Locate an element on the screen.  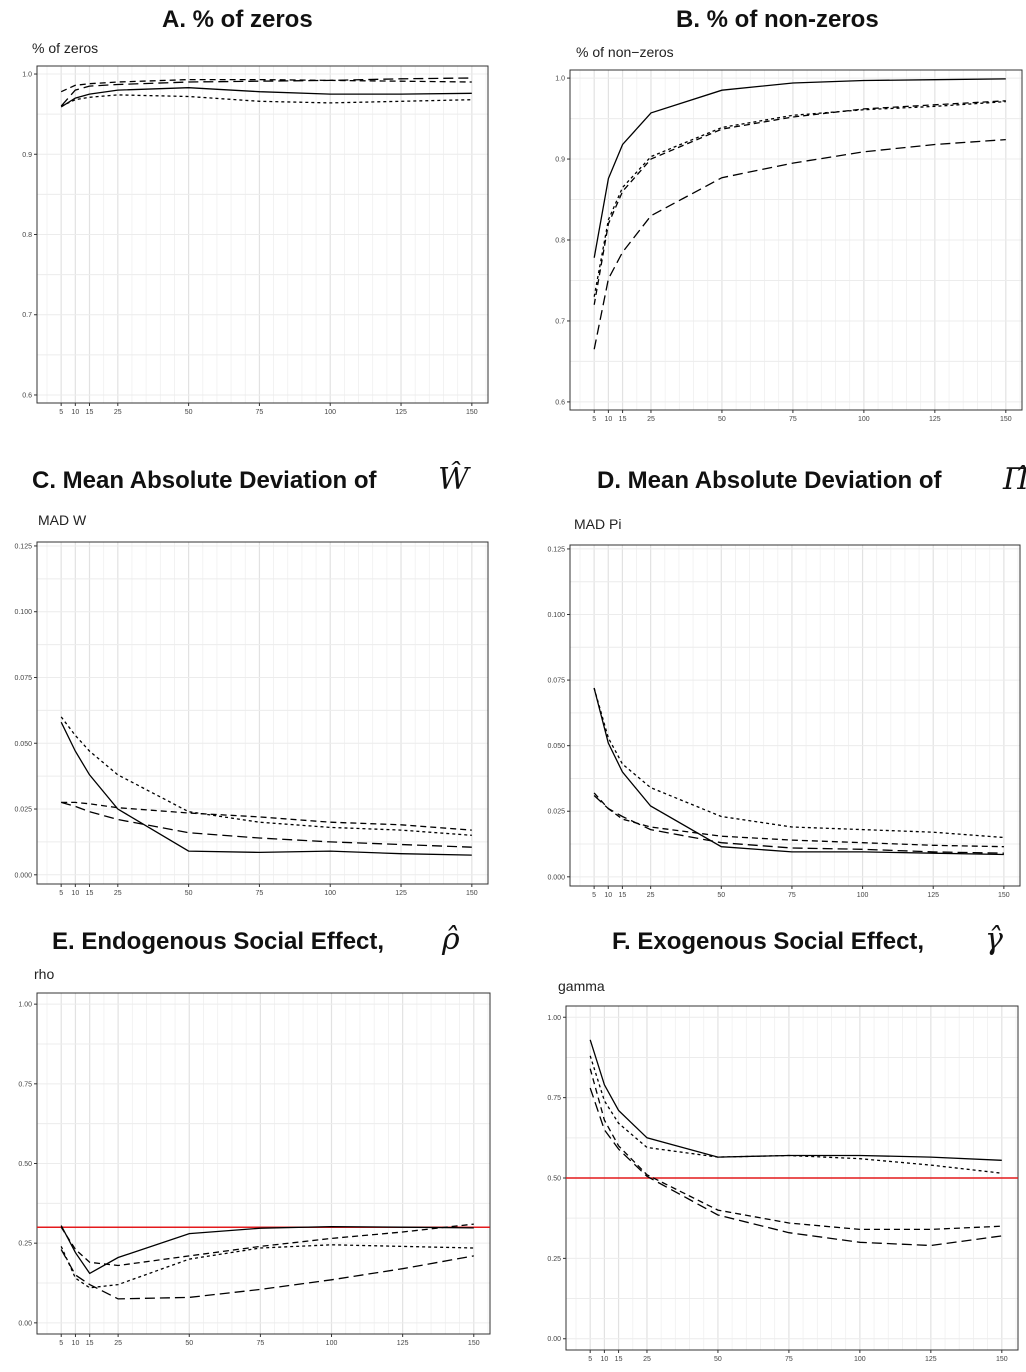
panel-c-title: C. Mean Absolute Deviation of is located at coordinates (204, 480).